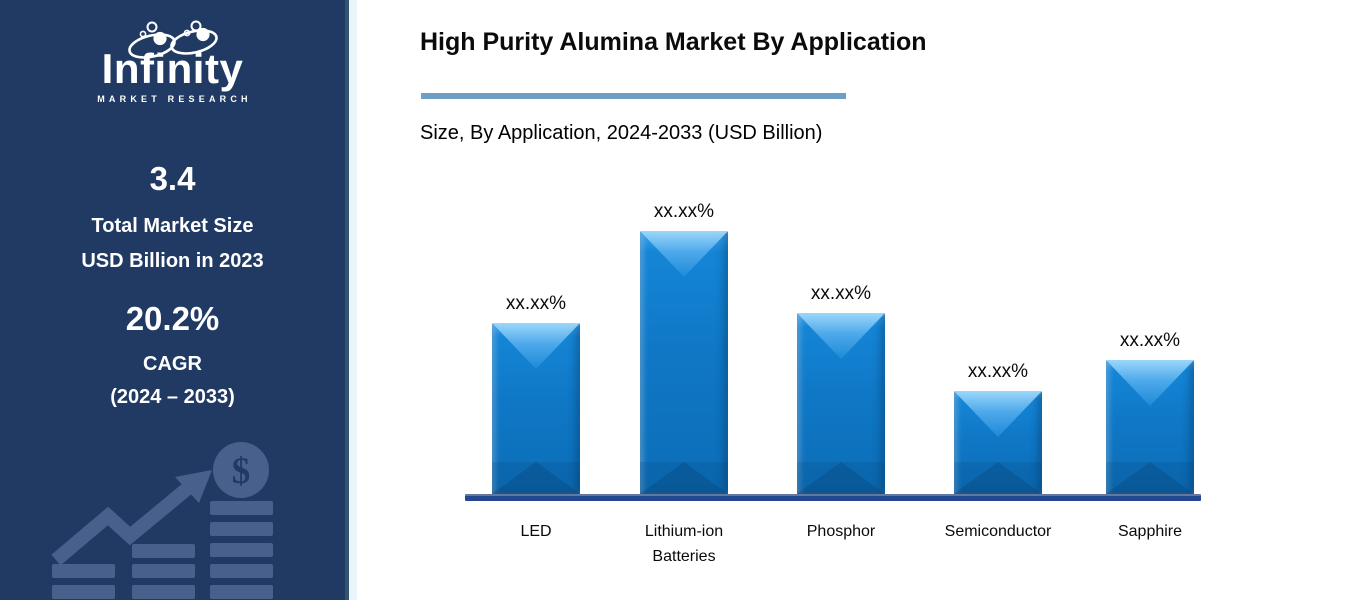 Image resolution: width=1359 pixels, height=600 pixels. Describe the element at coordinates (684, 544) in the screenshot. I see `category-label: Lithium-ion Batteries` at that location.